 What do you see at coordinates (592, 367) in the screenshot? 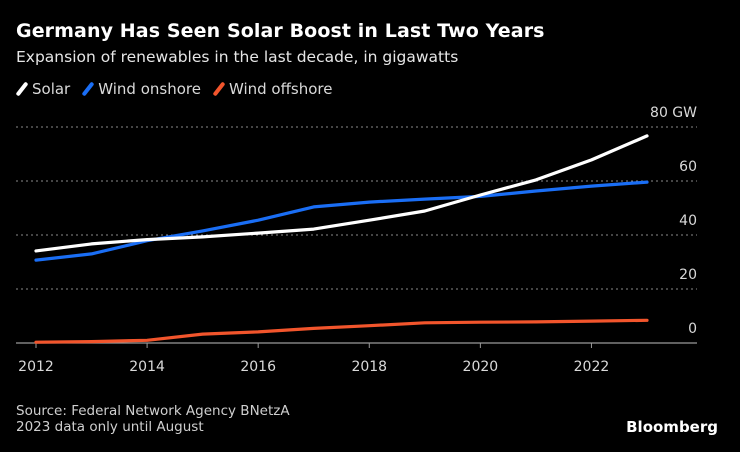
I see `x-tick-label: 2022` at bounding box center [592, 367].